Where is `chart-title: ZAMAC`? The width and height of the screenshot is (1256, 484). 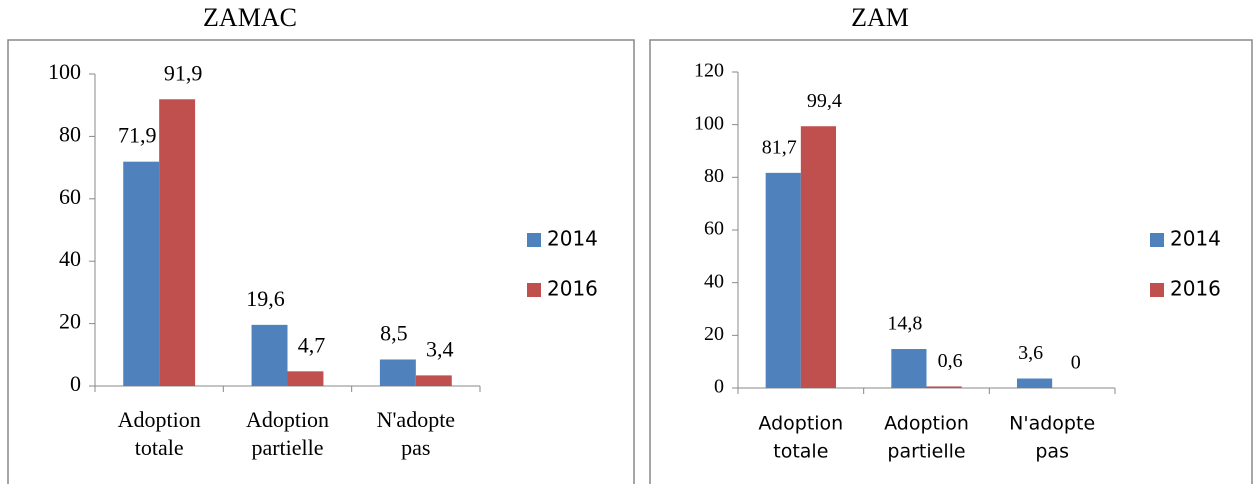 chart-title: ZAMAC is located at coordinates (250, 17).